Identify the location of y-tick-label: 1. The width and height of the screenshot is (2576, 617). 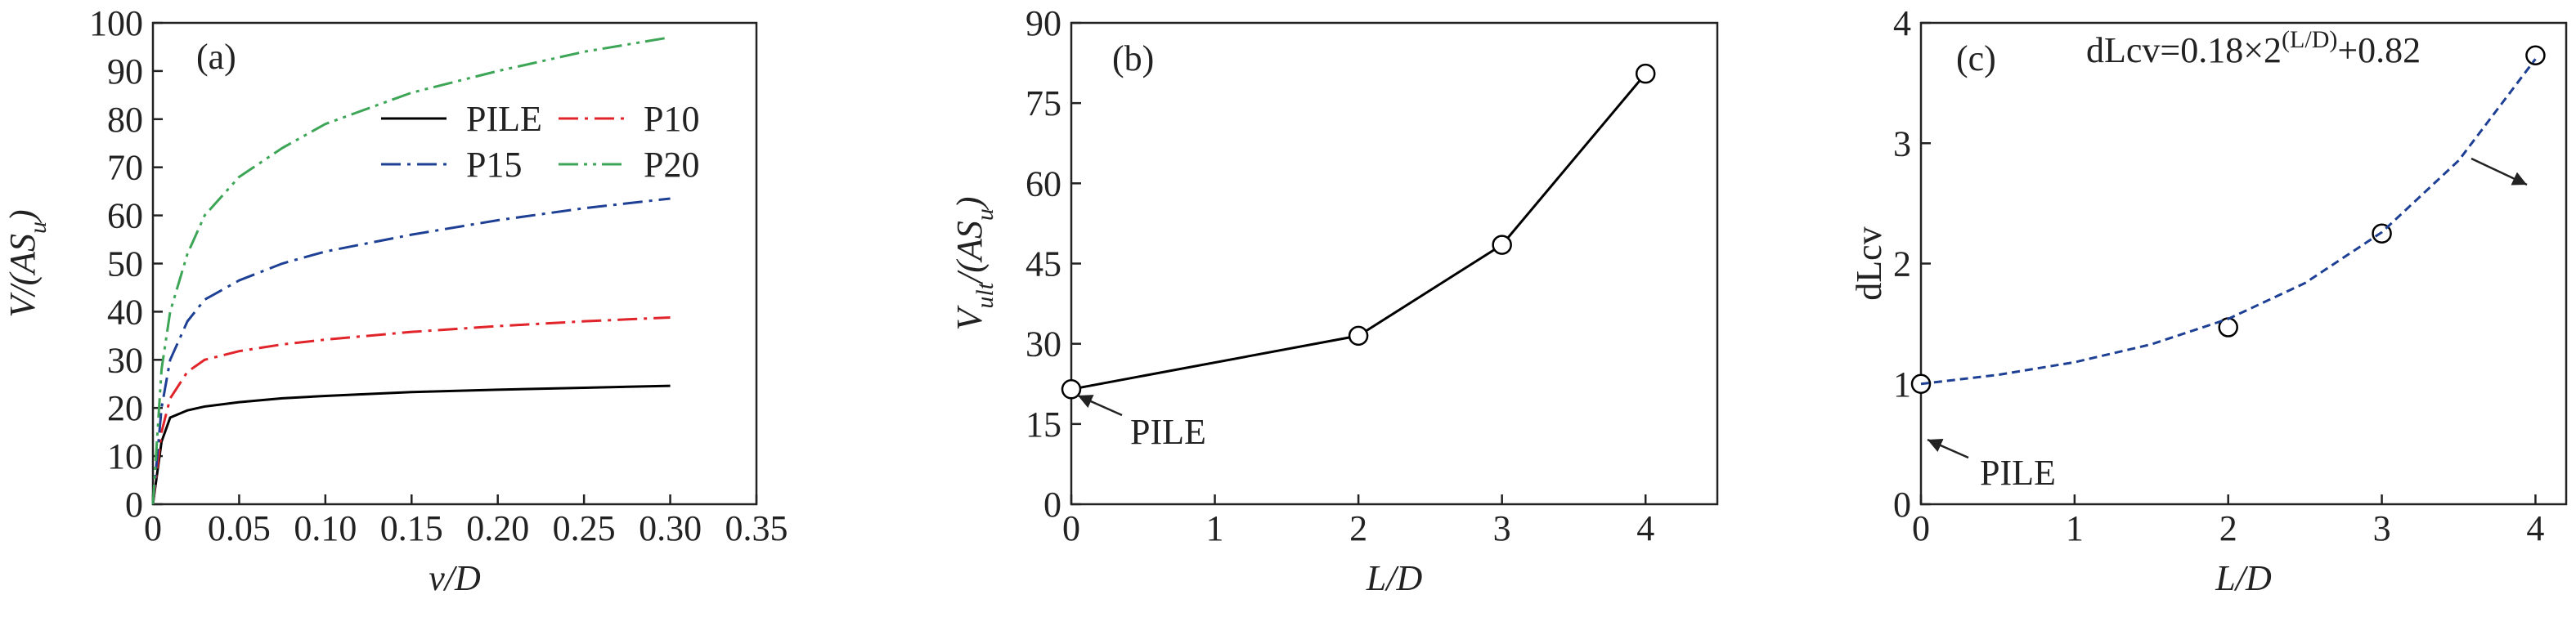
(1902, 385).